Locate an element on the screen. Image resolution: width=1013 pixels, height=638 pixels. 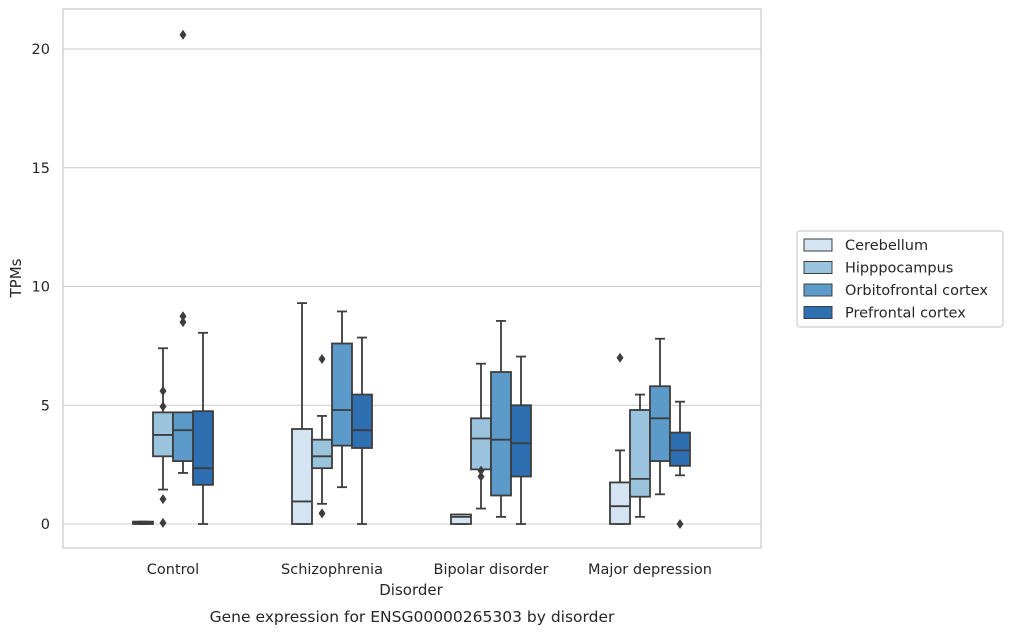
y-tick-label: 0 is located at coordinates (45, 525).